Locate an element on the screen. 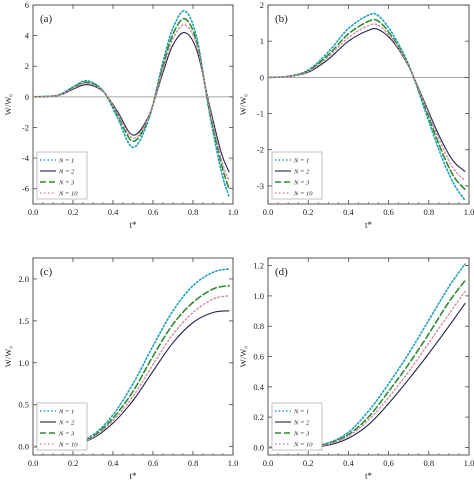  panel-label: (a) is located at coordinates (46, 19).